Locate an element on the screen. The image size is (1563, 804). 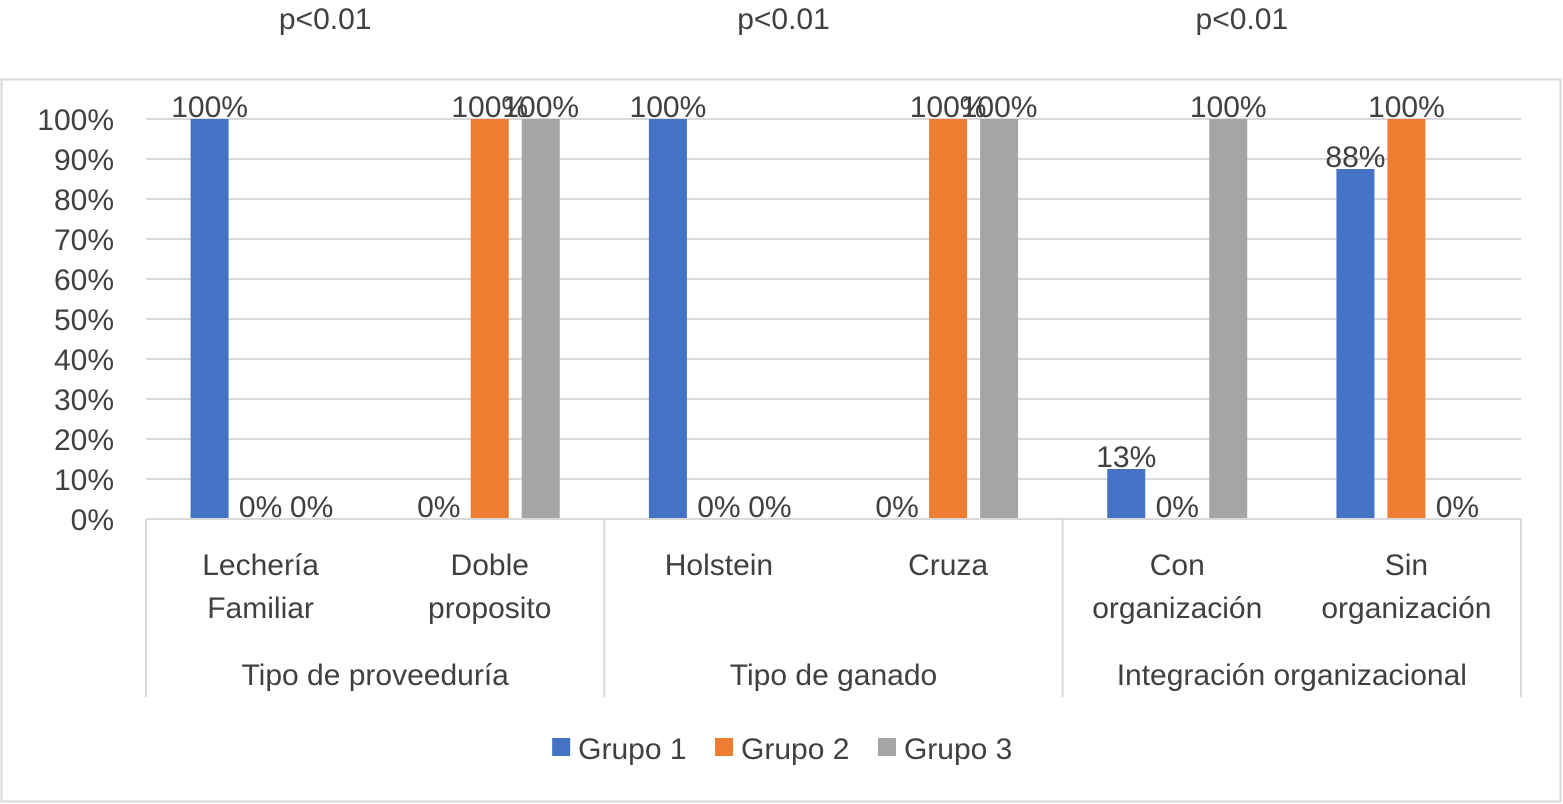
data-label: 13% is located at coordinates (1126, 457).